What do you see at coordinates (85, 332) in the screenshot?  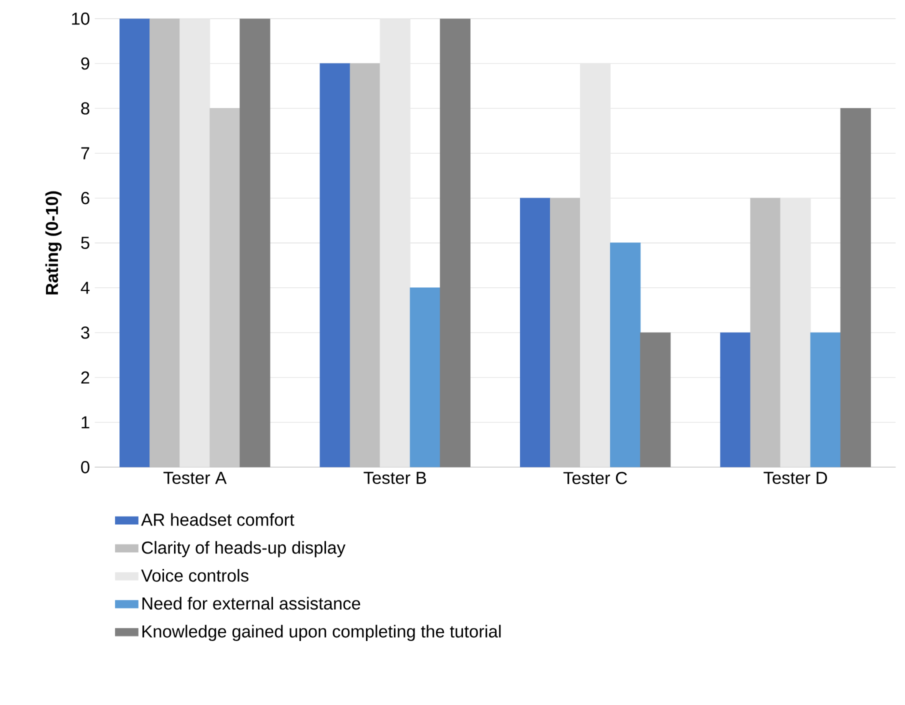 I see `y-tick-label: 3` at bounding box center [85, 332].